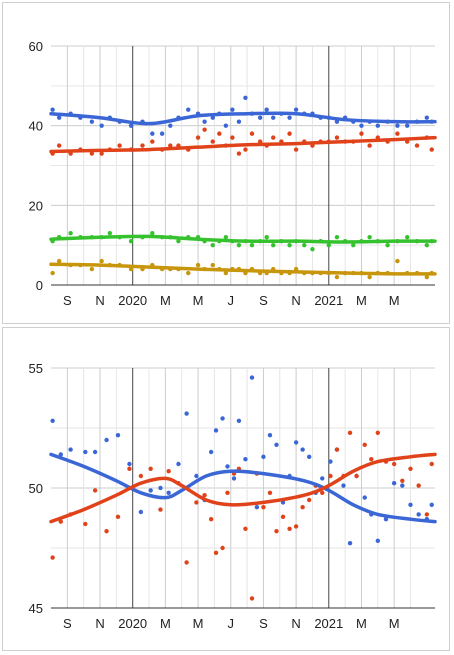 The width and height of the screenshot is (454, 655). What do you see at coordinates (263, 623) in the screenshot?
I see `x-tick-label: S` at bounding box center [263, 623].